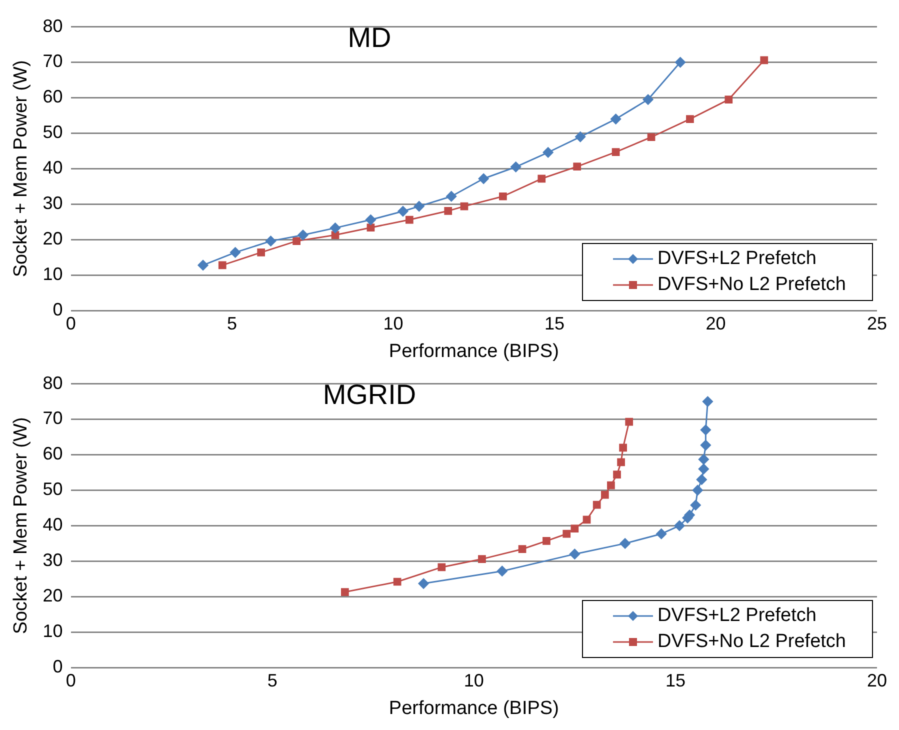 This screenshot has width=899, height=730. What do you see at coordinates (370, 37) in the screenshot?
I see `chart-title: MD` at bounding box center [370, 37].